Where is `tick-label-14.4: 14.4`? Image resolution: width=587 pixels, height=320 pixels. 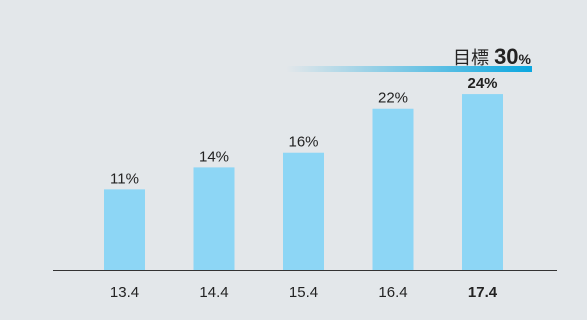 tick-label-14.4: 14.4 is located at coordinates (213, 292).